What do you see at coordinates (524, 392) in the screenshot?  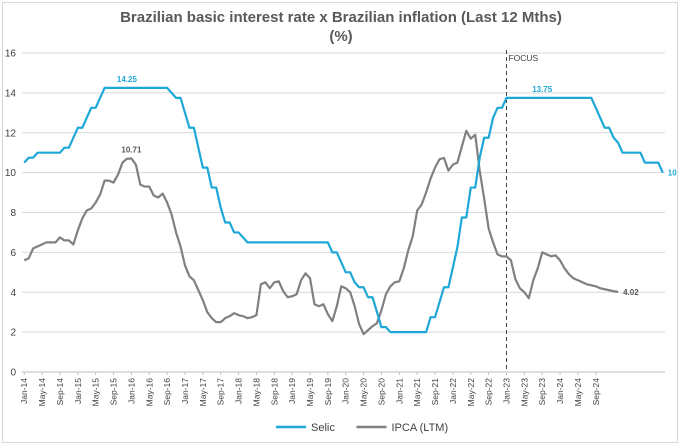 I see `x-tick-label: May-23` at bounding box center [524, 392].